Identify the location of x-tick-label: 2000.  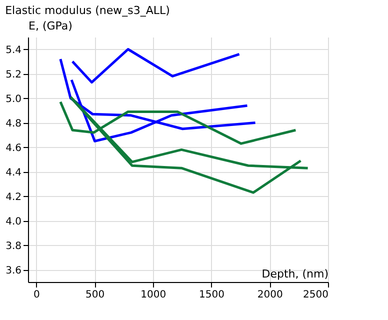
(270, 295).